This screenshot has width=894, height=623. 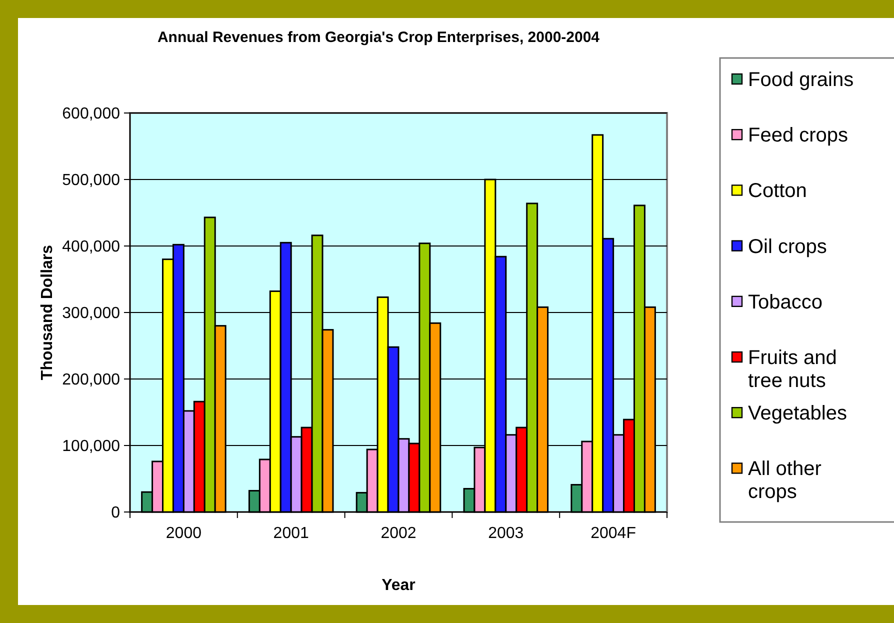 What do you see at coordinates (91, 181) in the screenshot?
I see `y-tick-label: 500,000` at bounding box center [91, 181].